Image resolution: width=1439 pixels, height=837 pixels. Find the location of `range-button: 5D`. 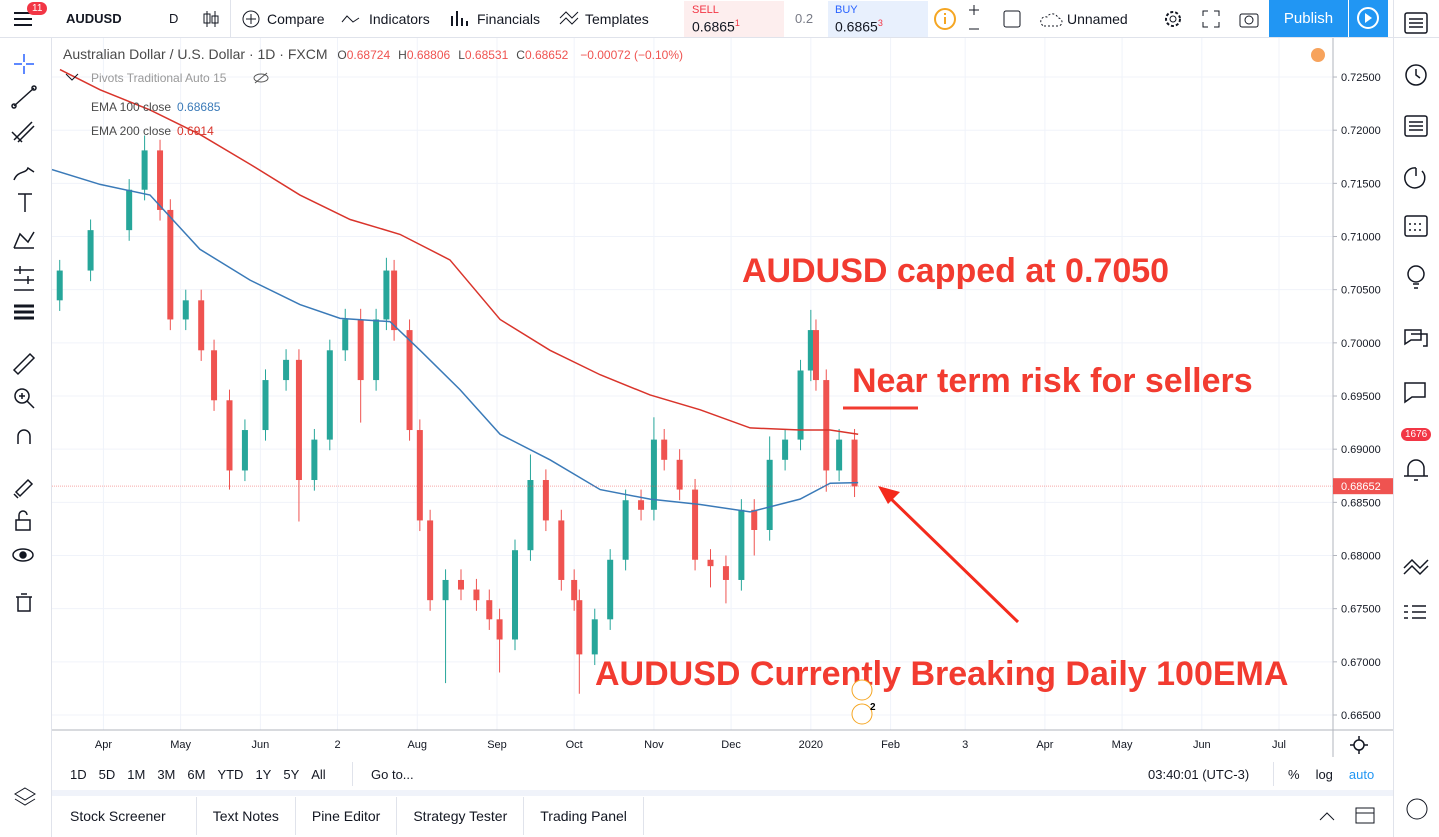

range-button: 5D is located at coordinates (107, 774).